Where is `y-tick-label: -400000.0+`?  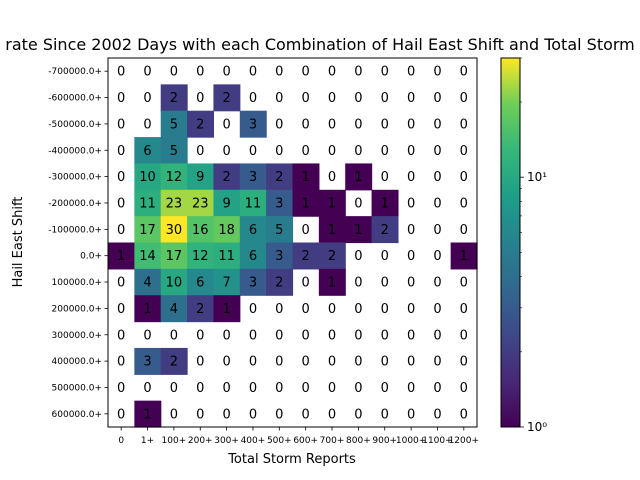 y-tick-label: -400000.0+ is located at coordinates (75, 151).